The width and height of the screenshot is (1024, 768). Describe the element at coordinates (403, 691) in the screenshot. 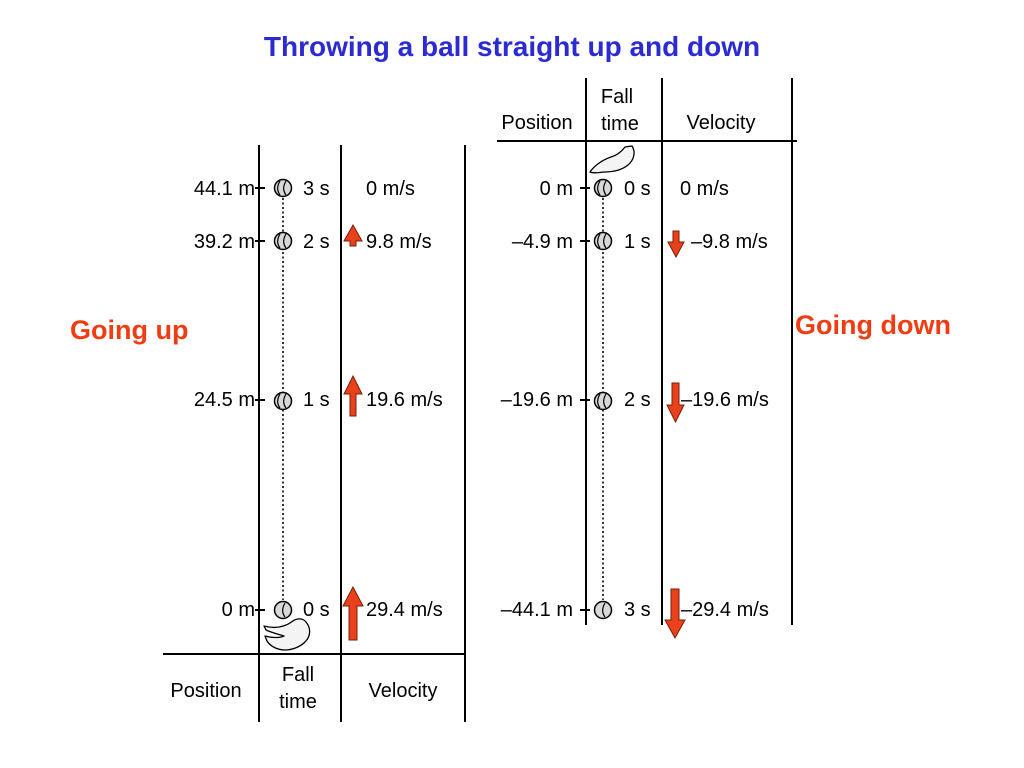

I see `up-header-velocity: Velocity` at that location.